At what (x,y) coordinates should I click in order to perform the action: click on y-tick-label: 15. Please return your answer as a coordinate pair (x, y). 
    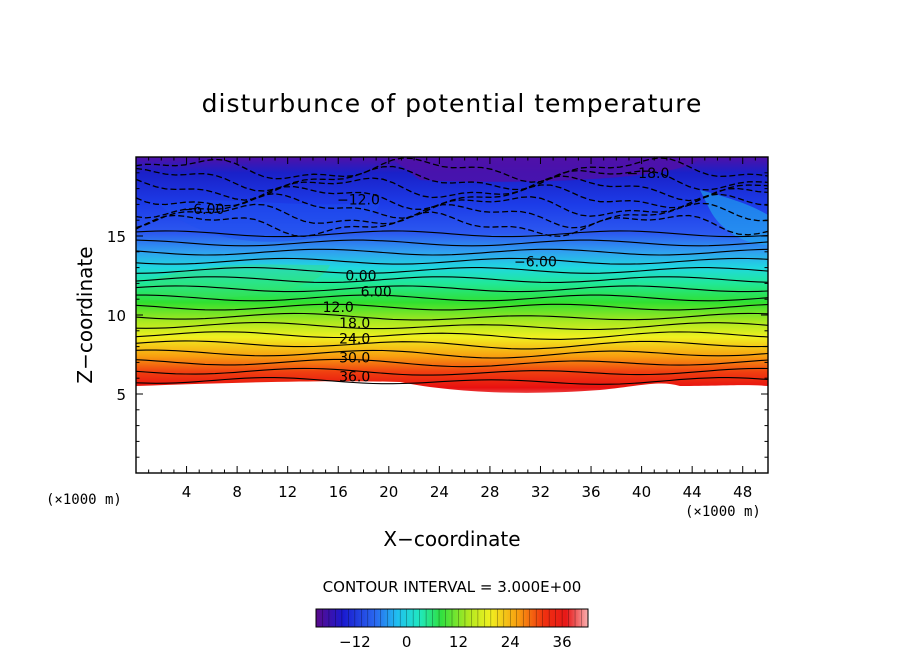
    Looking at the image, I should click on (116, 237).